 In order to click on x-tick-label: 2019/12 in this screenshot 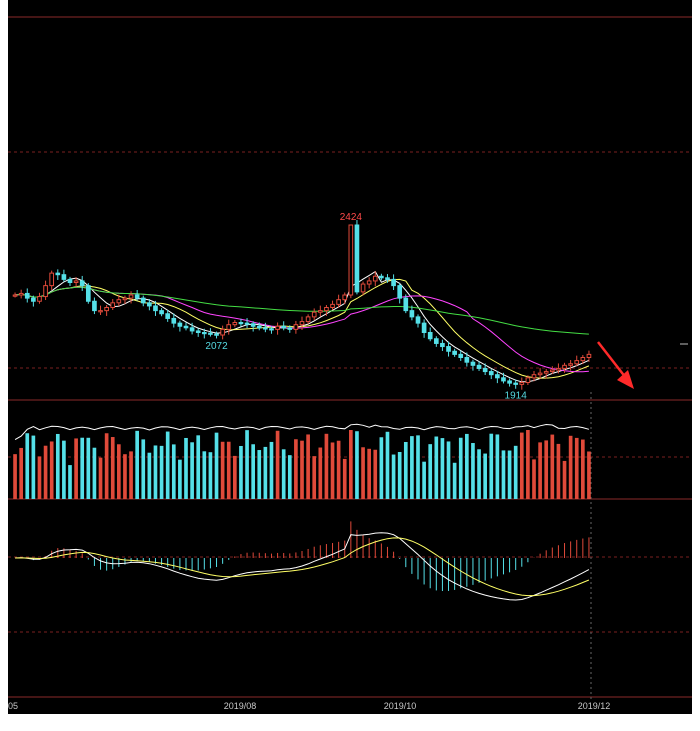, I will do `click(594, 706)`.